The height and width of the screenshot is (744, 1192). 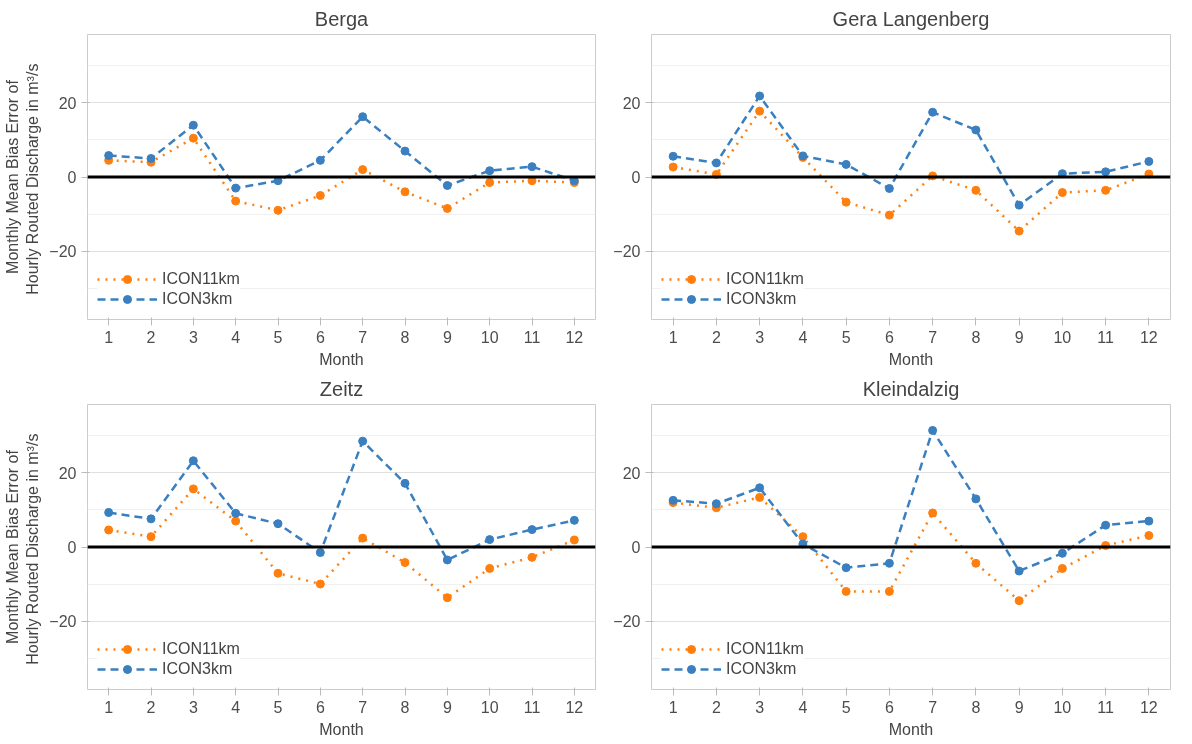 I want to click on chart-title: Kleindalzig, so click(x=911, y=388).